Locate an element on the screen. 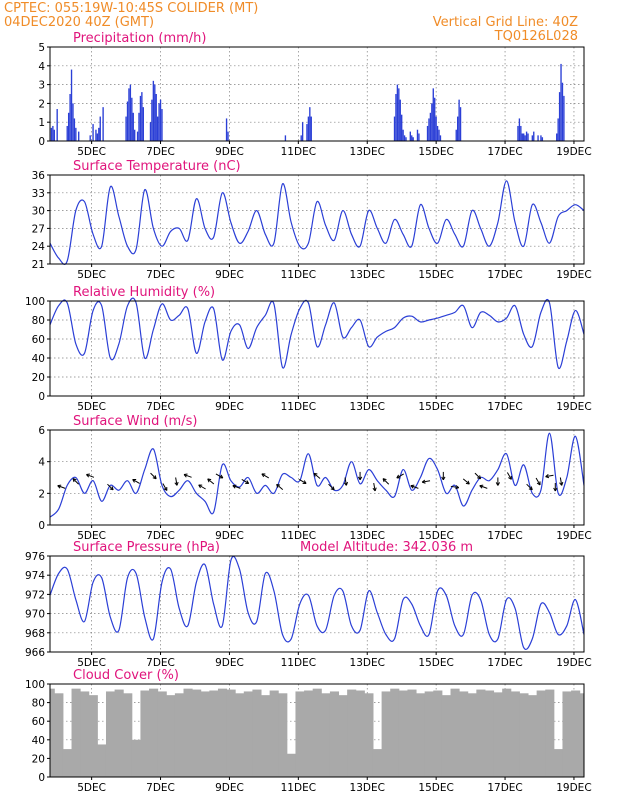 The height and width of the screenshot is (800, 618). surface-temperature-line is located at coordinates (317, 222).